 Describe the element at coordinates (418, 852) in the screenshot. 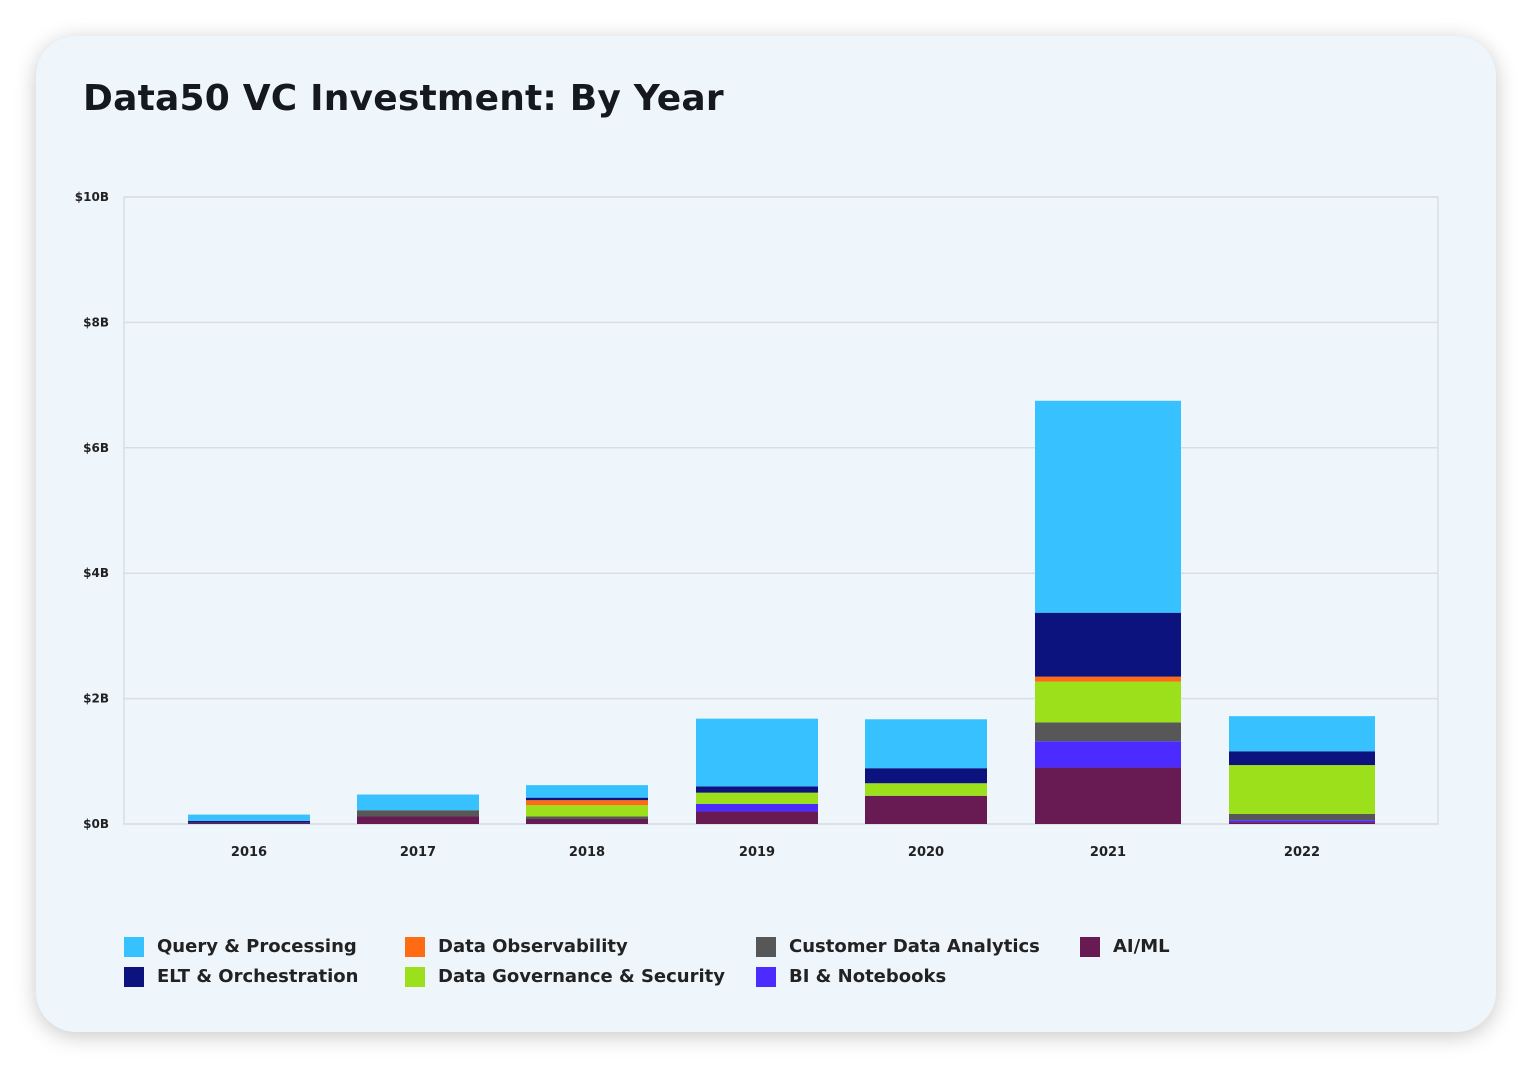

I see `x-tick-label: 2017` at that location.